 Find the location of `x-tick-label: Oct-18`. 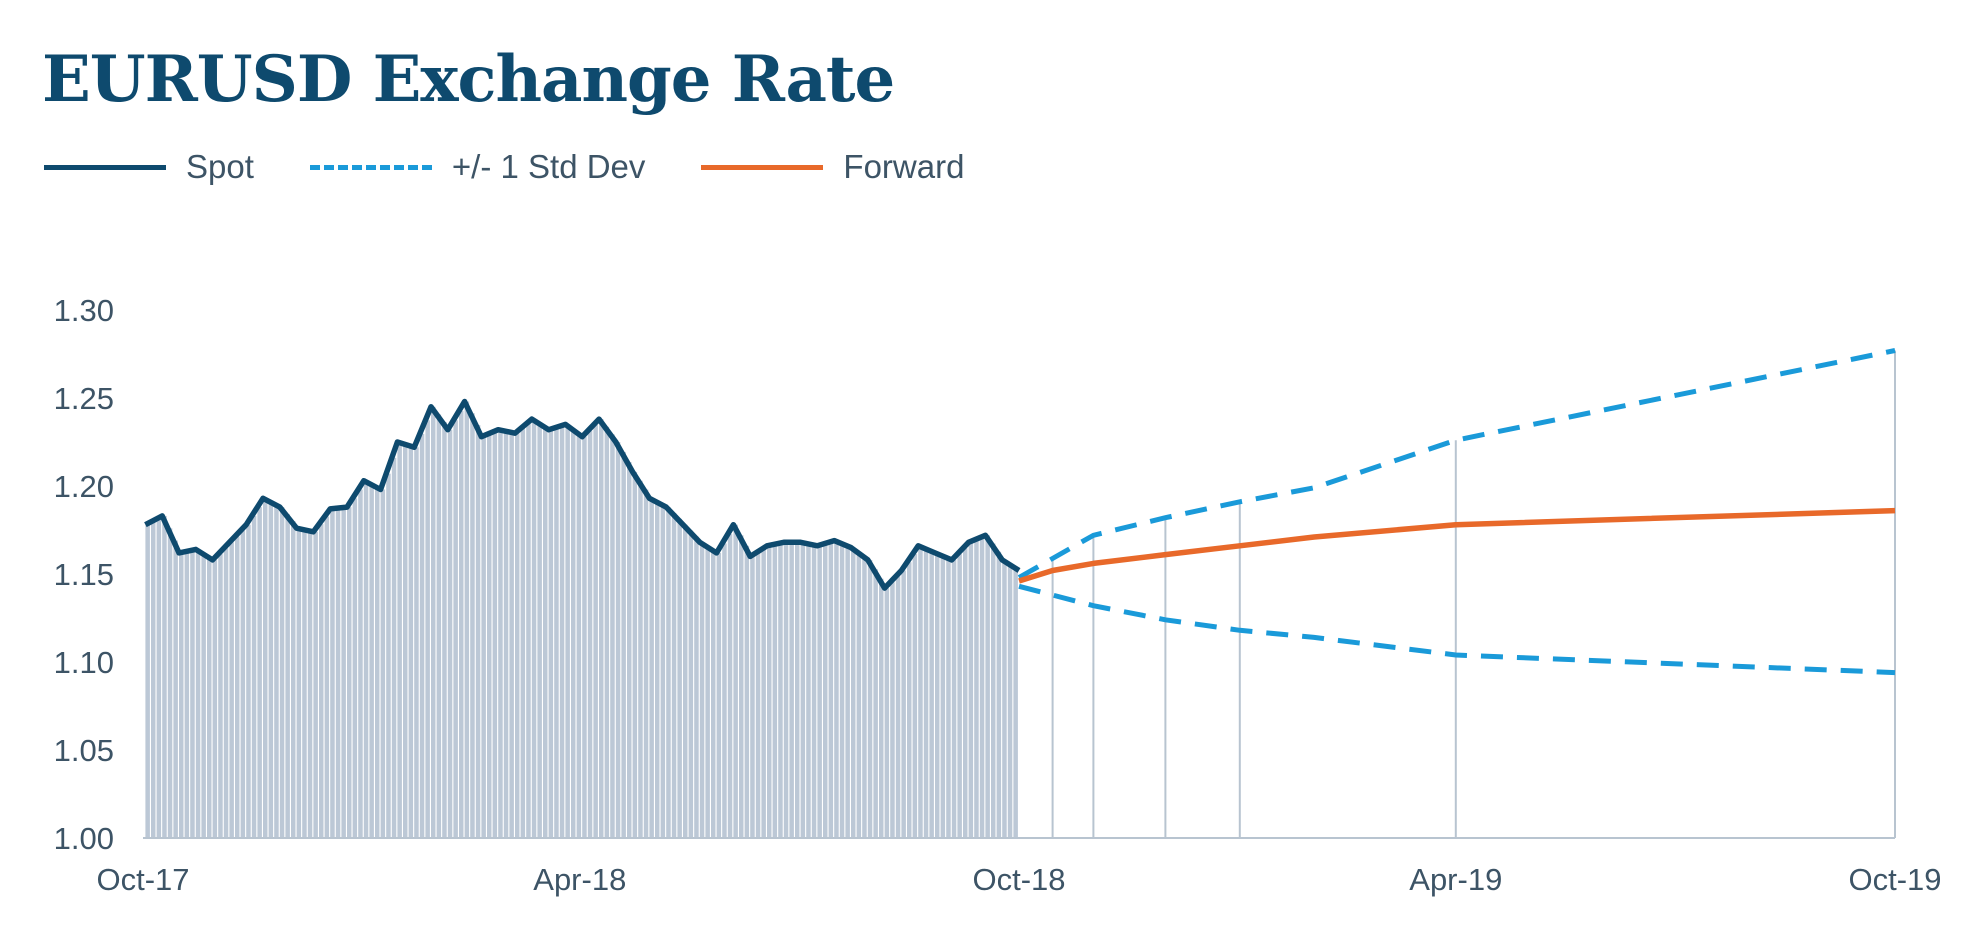

x-tick-label: Oct-18 is located at coordinates (1018, 879).